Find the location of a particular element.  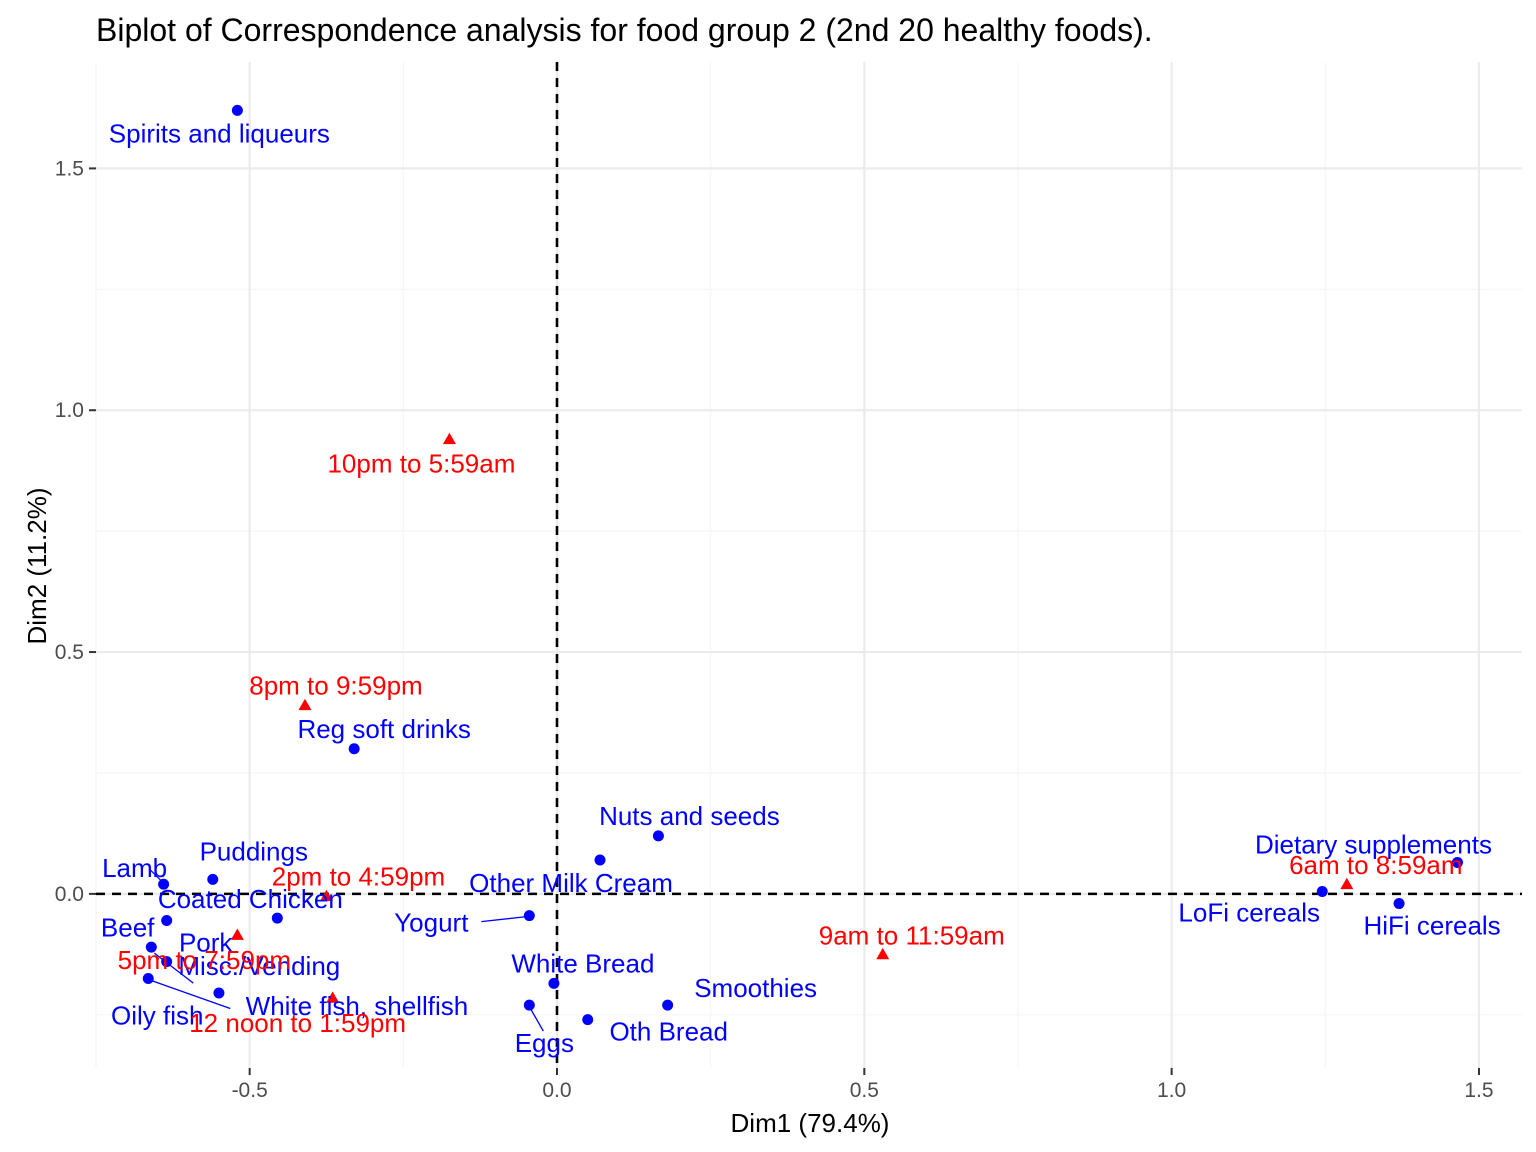

label-10pm-to-5-59am: 10pm to 5:59am is located at coordinates (421, 463).